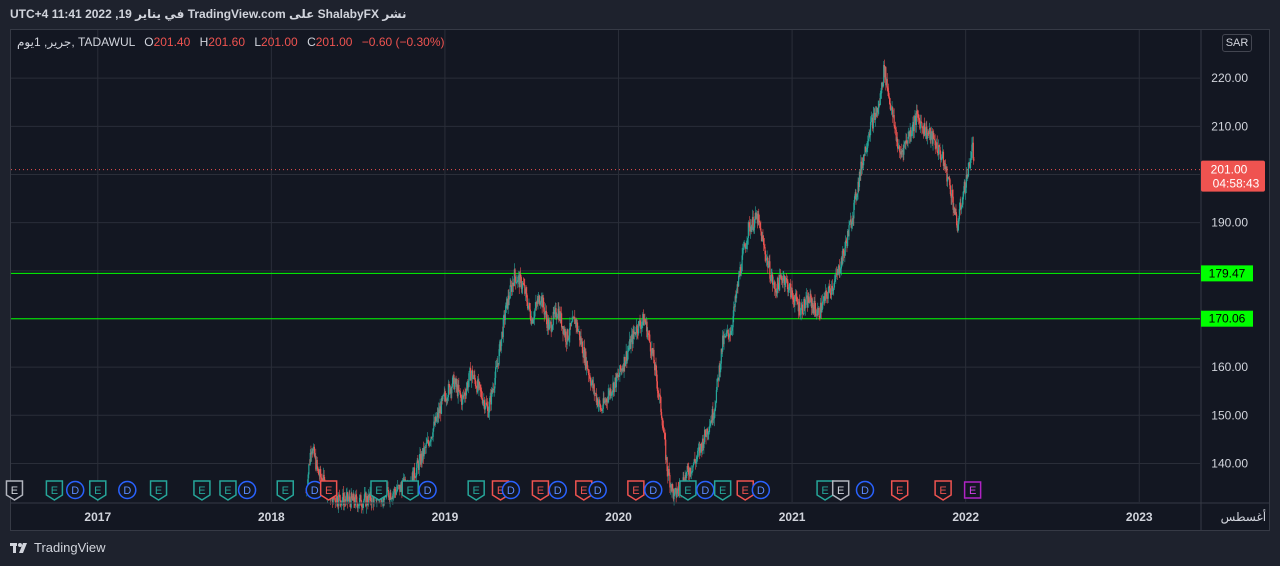 The height and width of the screenshot is (566, 1280). What do you see at coordinates (76, 42) in the screenshot?
I see `symbol-name: جرير, 1يوم, TADAWUL` at bounding box center [76, 42].